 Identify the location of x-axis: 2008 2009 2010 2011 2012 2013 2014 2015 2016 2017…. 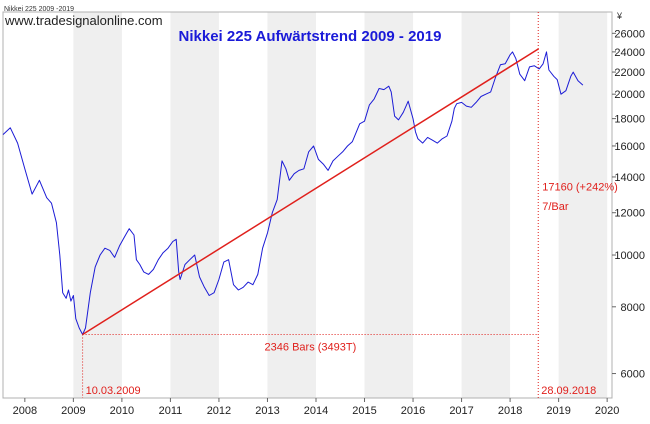
(316, 407).